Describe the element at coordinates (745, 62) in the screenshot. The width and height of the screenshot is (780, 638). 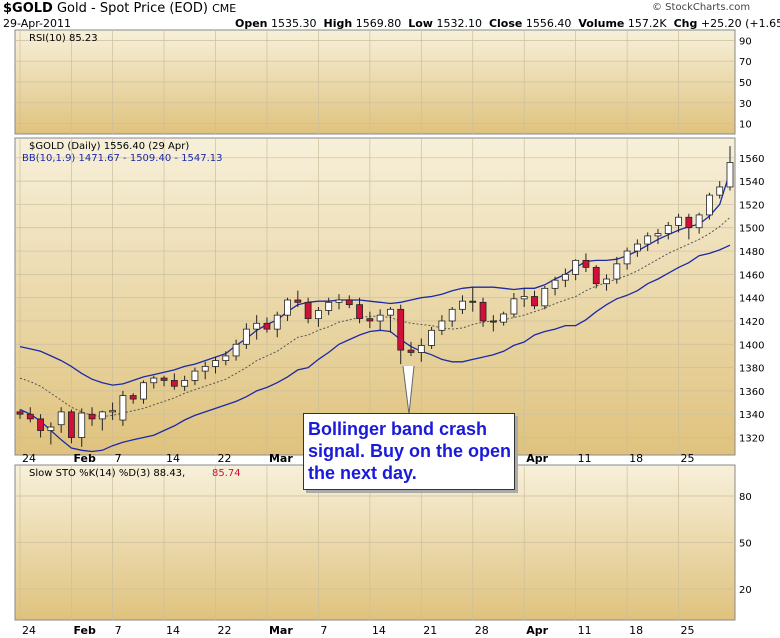
I see `rsi-ytick-label: 70` at that location.